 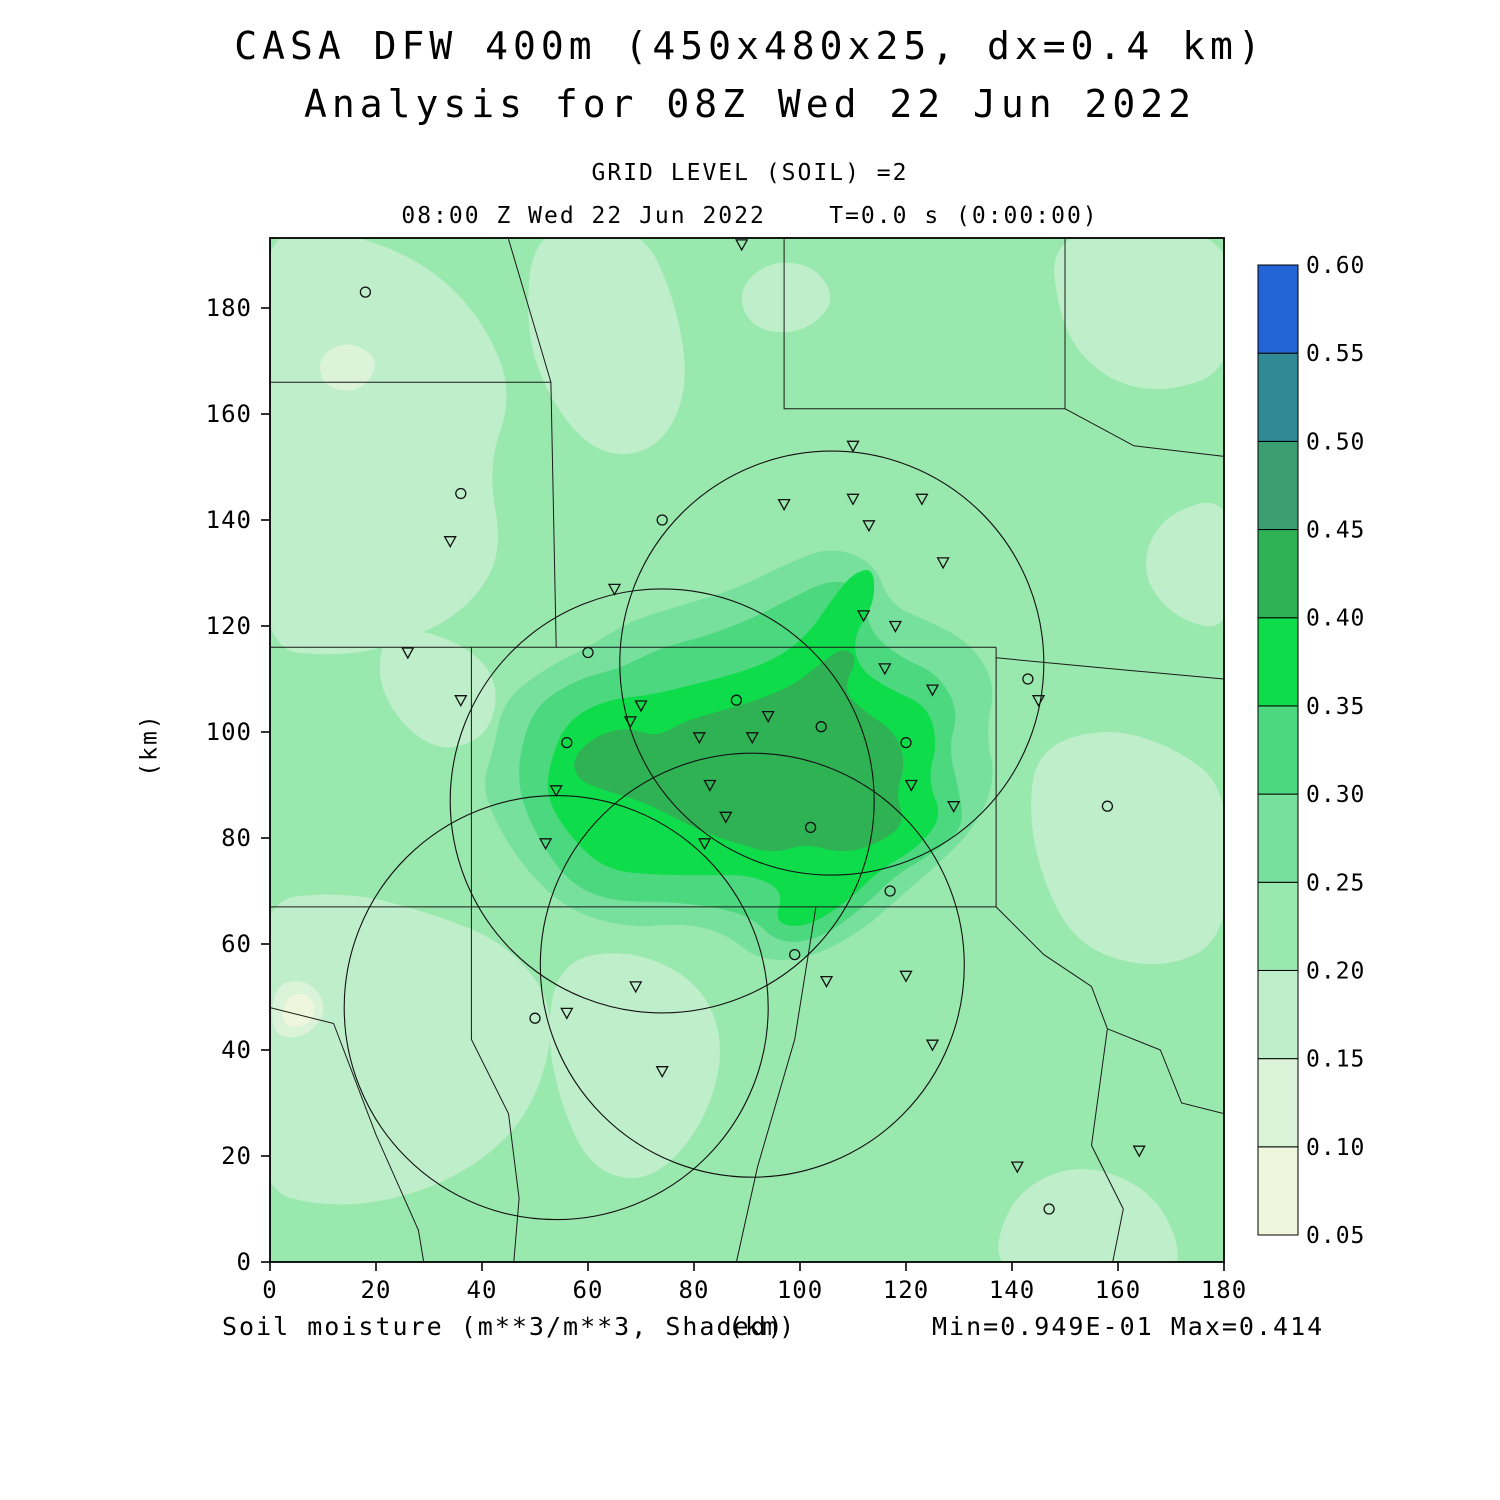 What do you see at coordinates (1118, 1290) in the screenshot?
I see `x-tick-label: 160` at bounding box center [1118, 1290].